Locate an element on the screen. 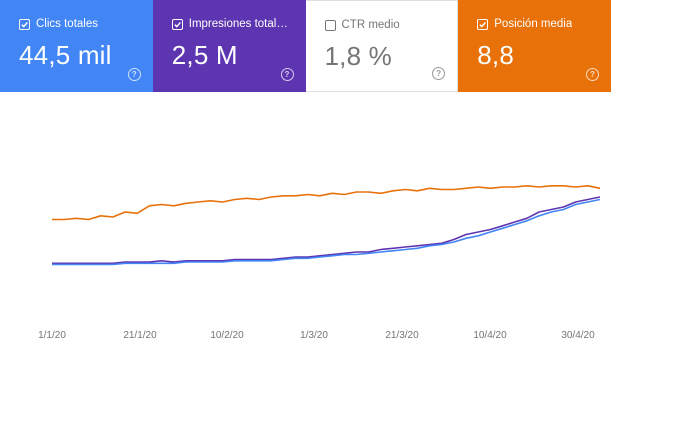  metric-card-impressions: Impresiones total… 2,5 M ? is located at coordinates (229, 46).